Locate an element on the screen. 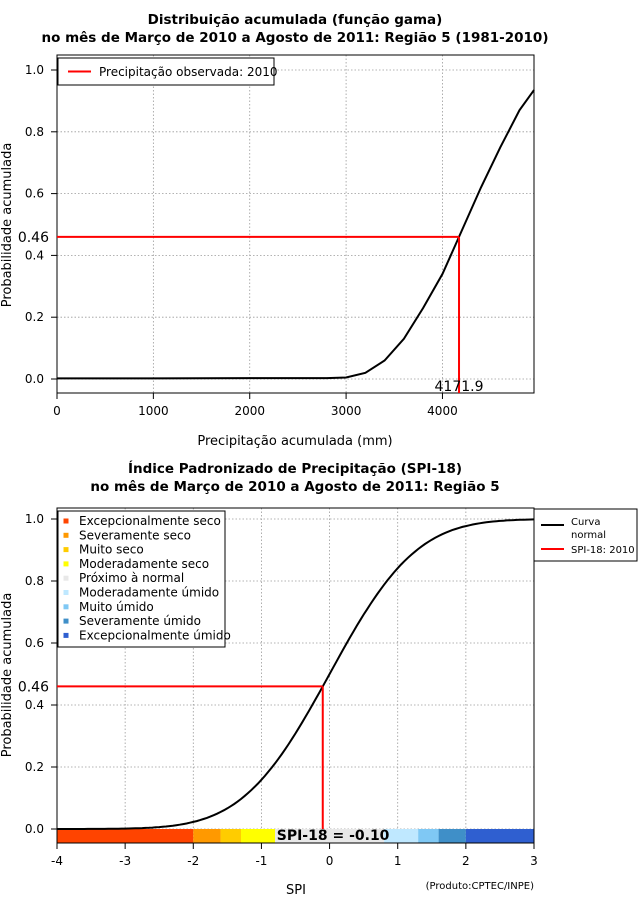 This screenshot has height=900, width=640. chart2-class-legend-label: Moderadamente úmido is located at coordinates (149, 593).